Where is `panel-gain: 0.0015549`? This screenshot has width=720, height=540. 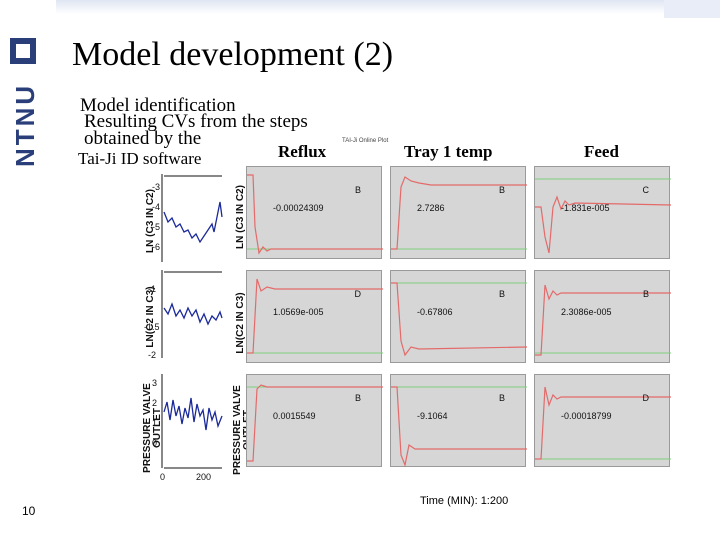
panel-gain: 0.0015549 is located at coordinates (294, 416).